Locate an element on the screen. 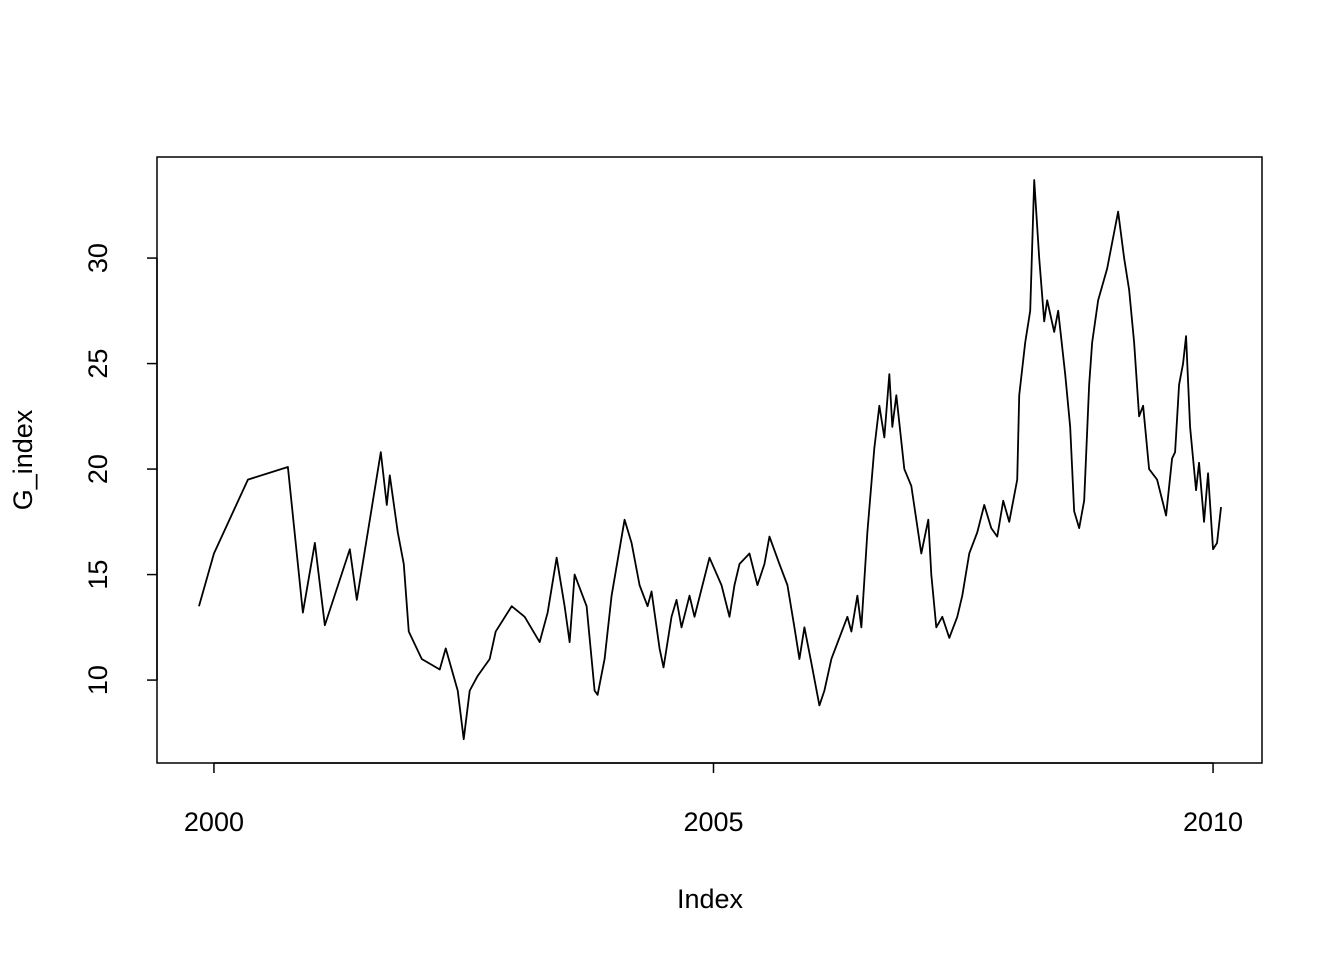 This screenshot has height=960, width=1344. y-tick-label: 15 is located at coordinates (98, 575).